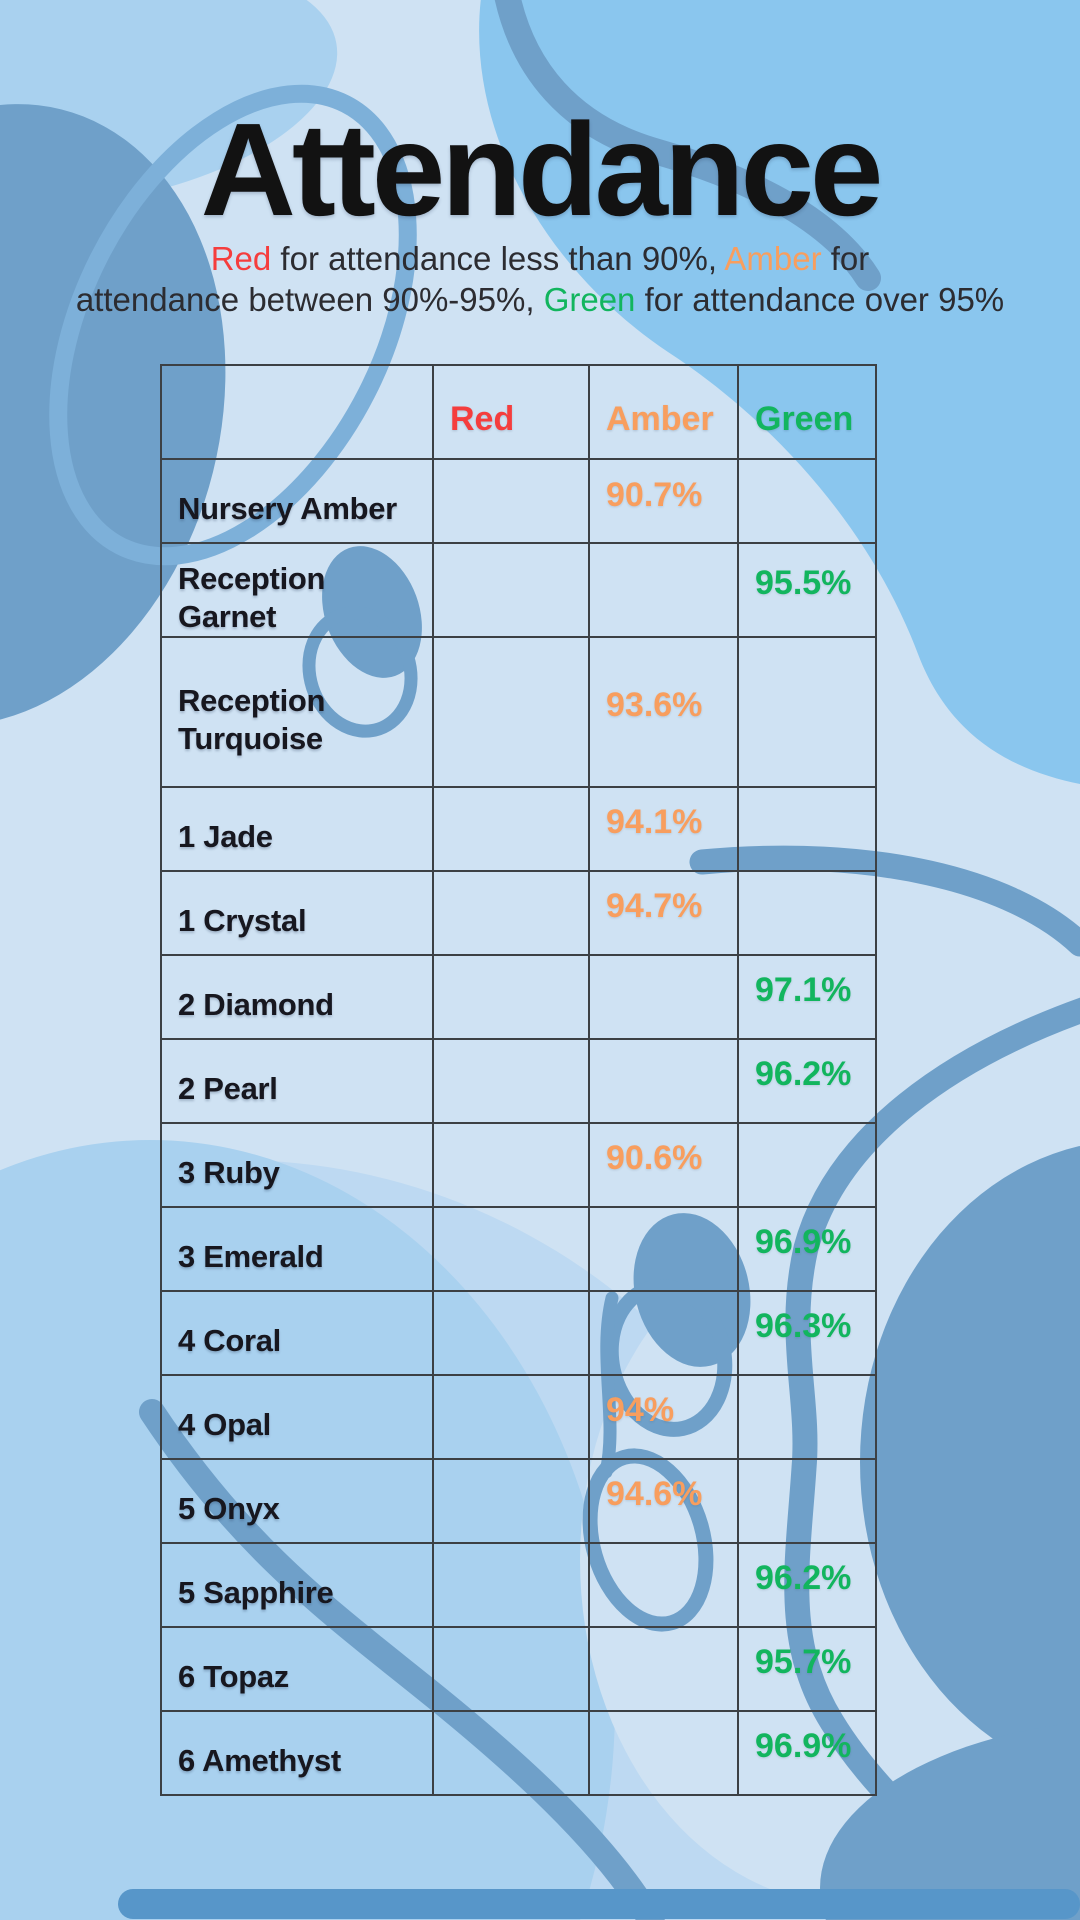 This screenshot has height=1920, width=1080. I want to click on class-name-cell: 3 Emerald, so click(297, 1248).